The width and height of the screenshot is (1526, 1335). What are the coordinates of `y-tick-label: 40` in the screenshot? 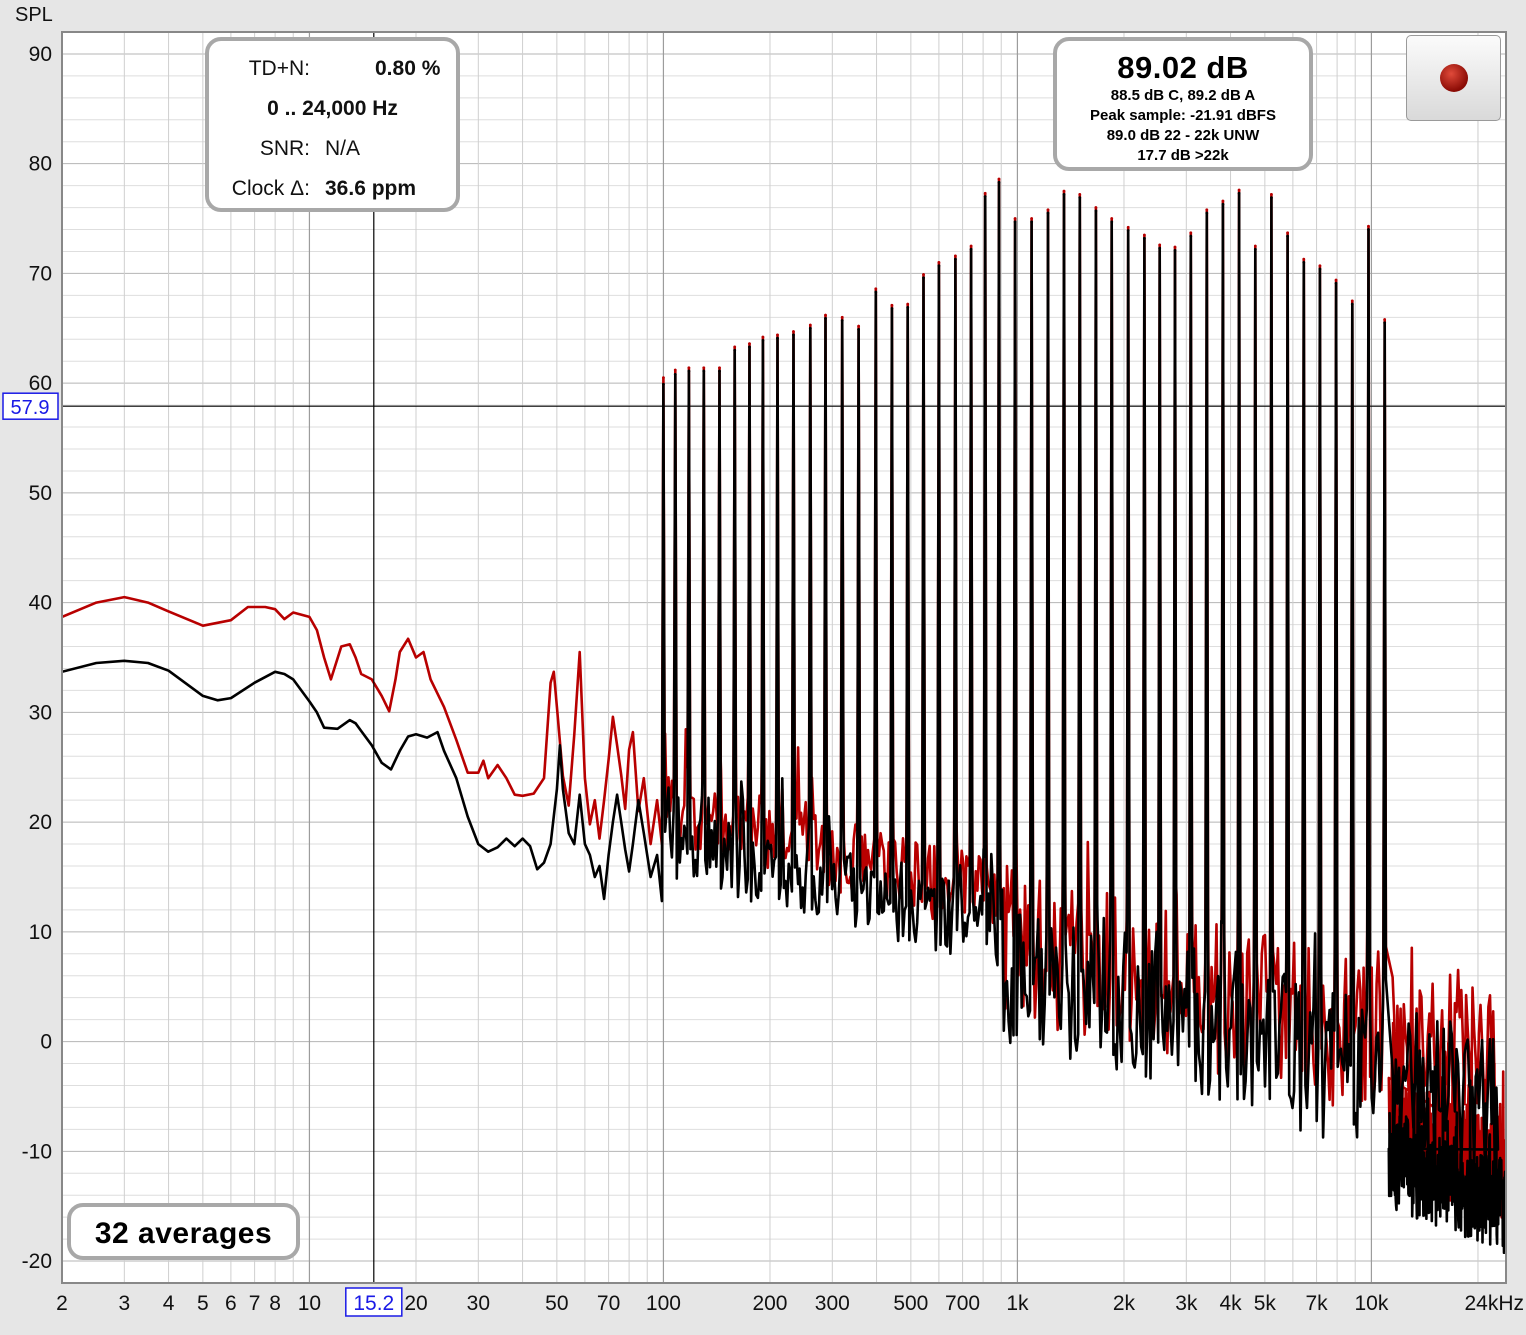 It's located at (40, 603).